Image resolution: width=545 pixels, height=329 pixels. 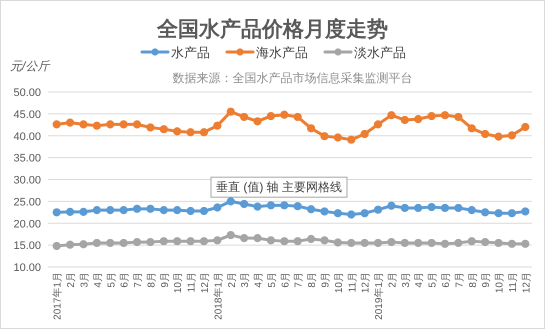 I want to click on y-tick-label: 45.00, so click(x=27, y=114).